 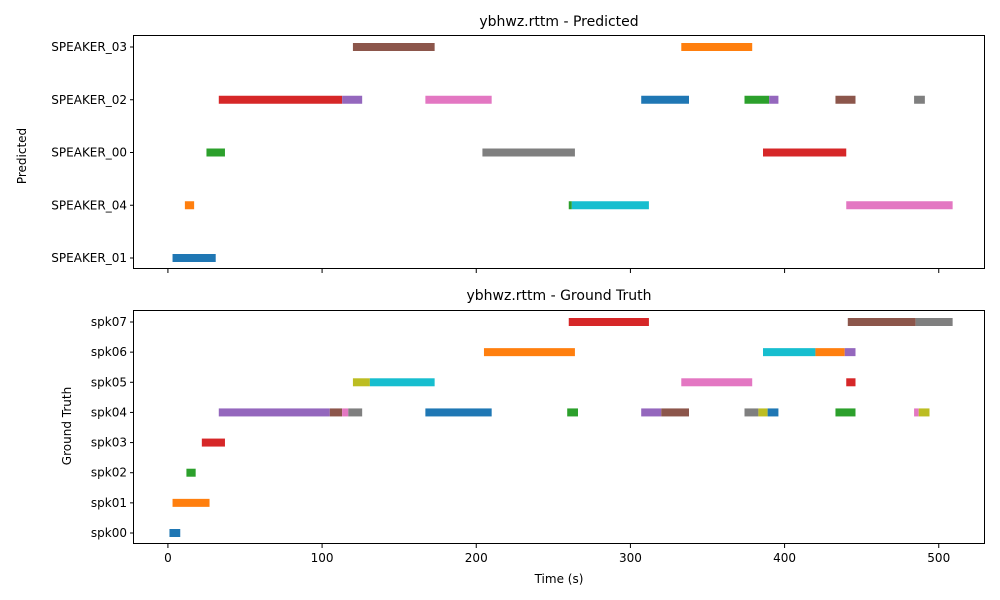 What do you see at coordinates (109, 322) in the screenshot?
I see `ground-truth-y-tick-label: spk07` at bounding box center [109, 322].